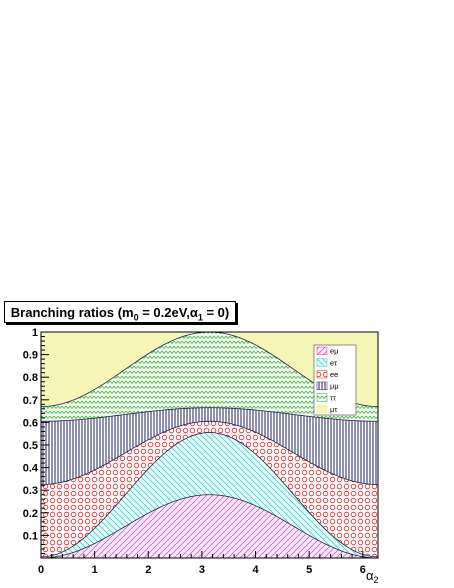 The width and height of the screenshot is (454, 588). I want to click on x-tick-label: 4, so click(255, 570).